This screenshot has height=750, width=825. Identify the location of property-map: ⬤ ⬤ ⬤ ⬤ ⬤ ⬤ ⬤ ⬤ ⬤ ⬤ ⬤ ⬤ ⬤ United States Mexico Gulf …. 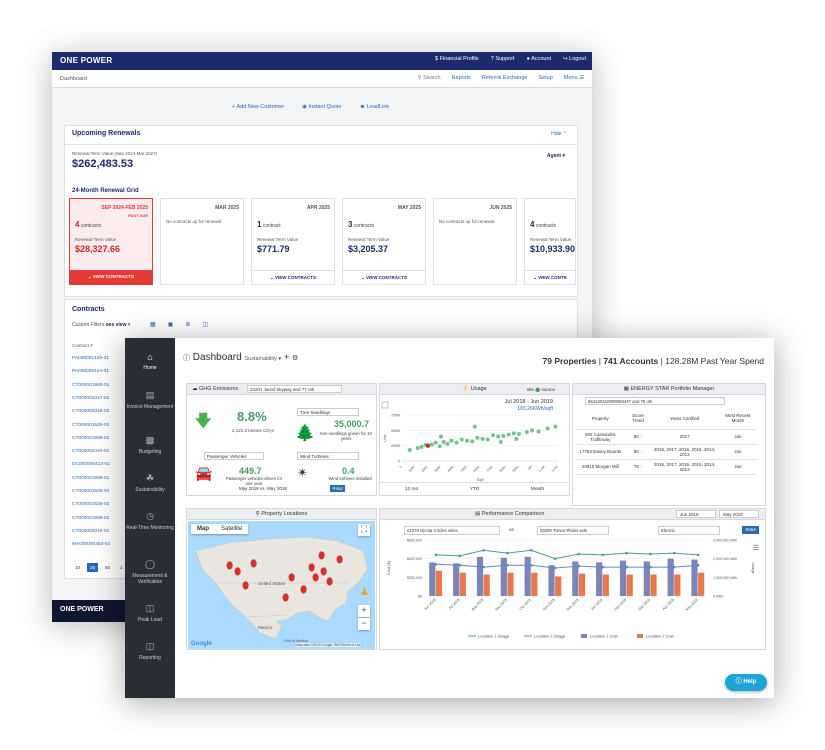
(281, 585).